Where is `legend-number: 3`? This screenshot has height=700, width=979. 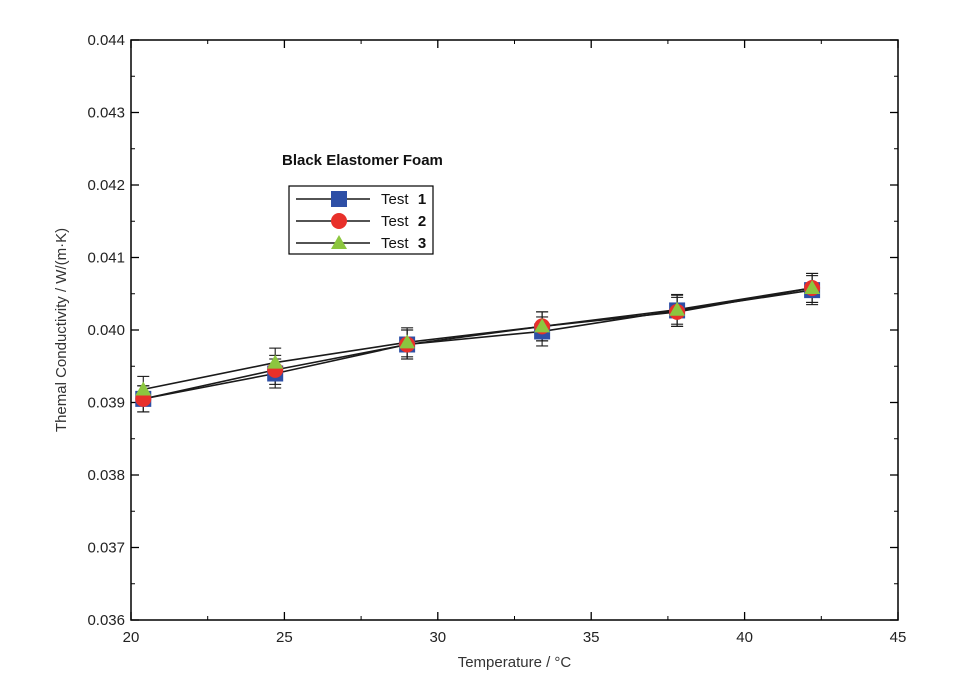
legend-number: 3 is located at coordinates (422, 243).